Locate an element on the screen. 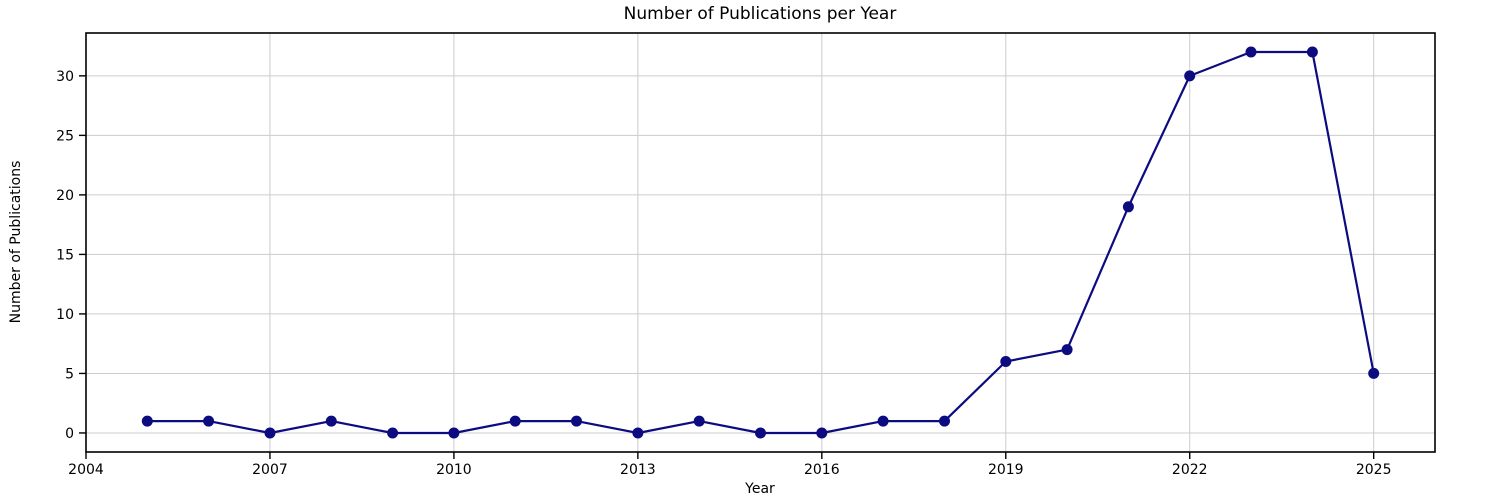 The width and height of the screenshot is (1500, 500). y-tick-label: 10 is located at coordinates (65, 315).